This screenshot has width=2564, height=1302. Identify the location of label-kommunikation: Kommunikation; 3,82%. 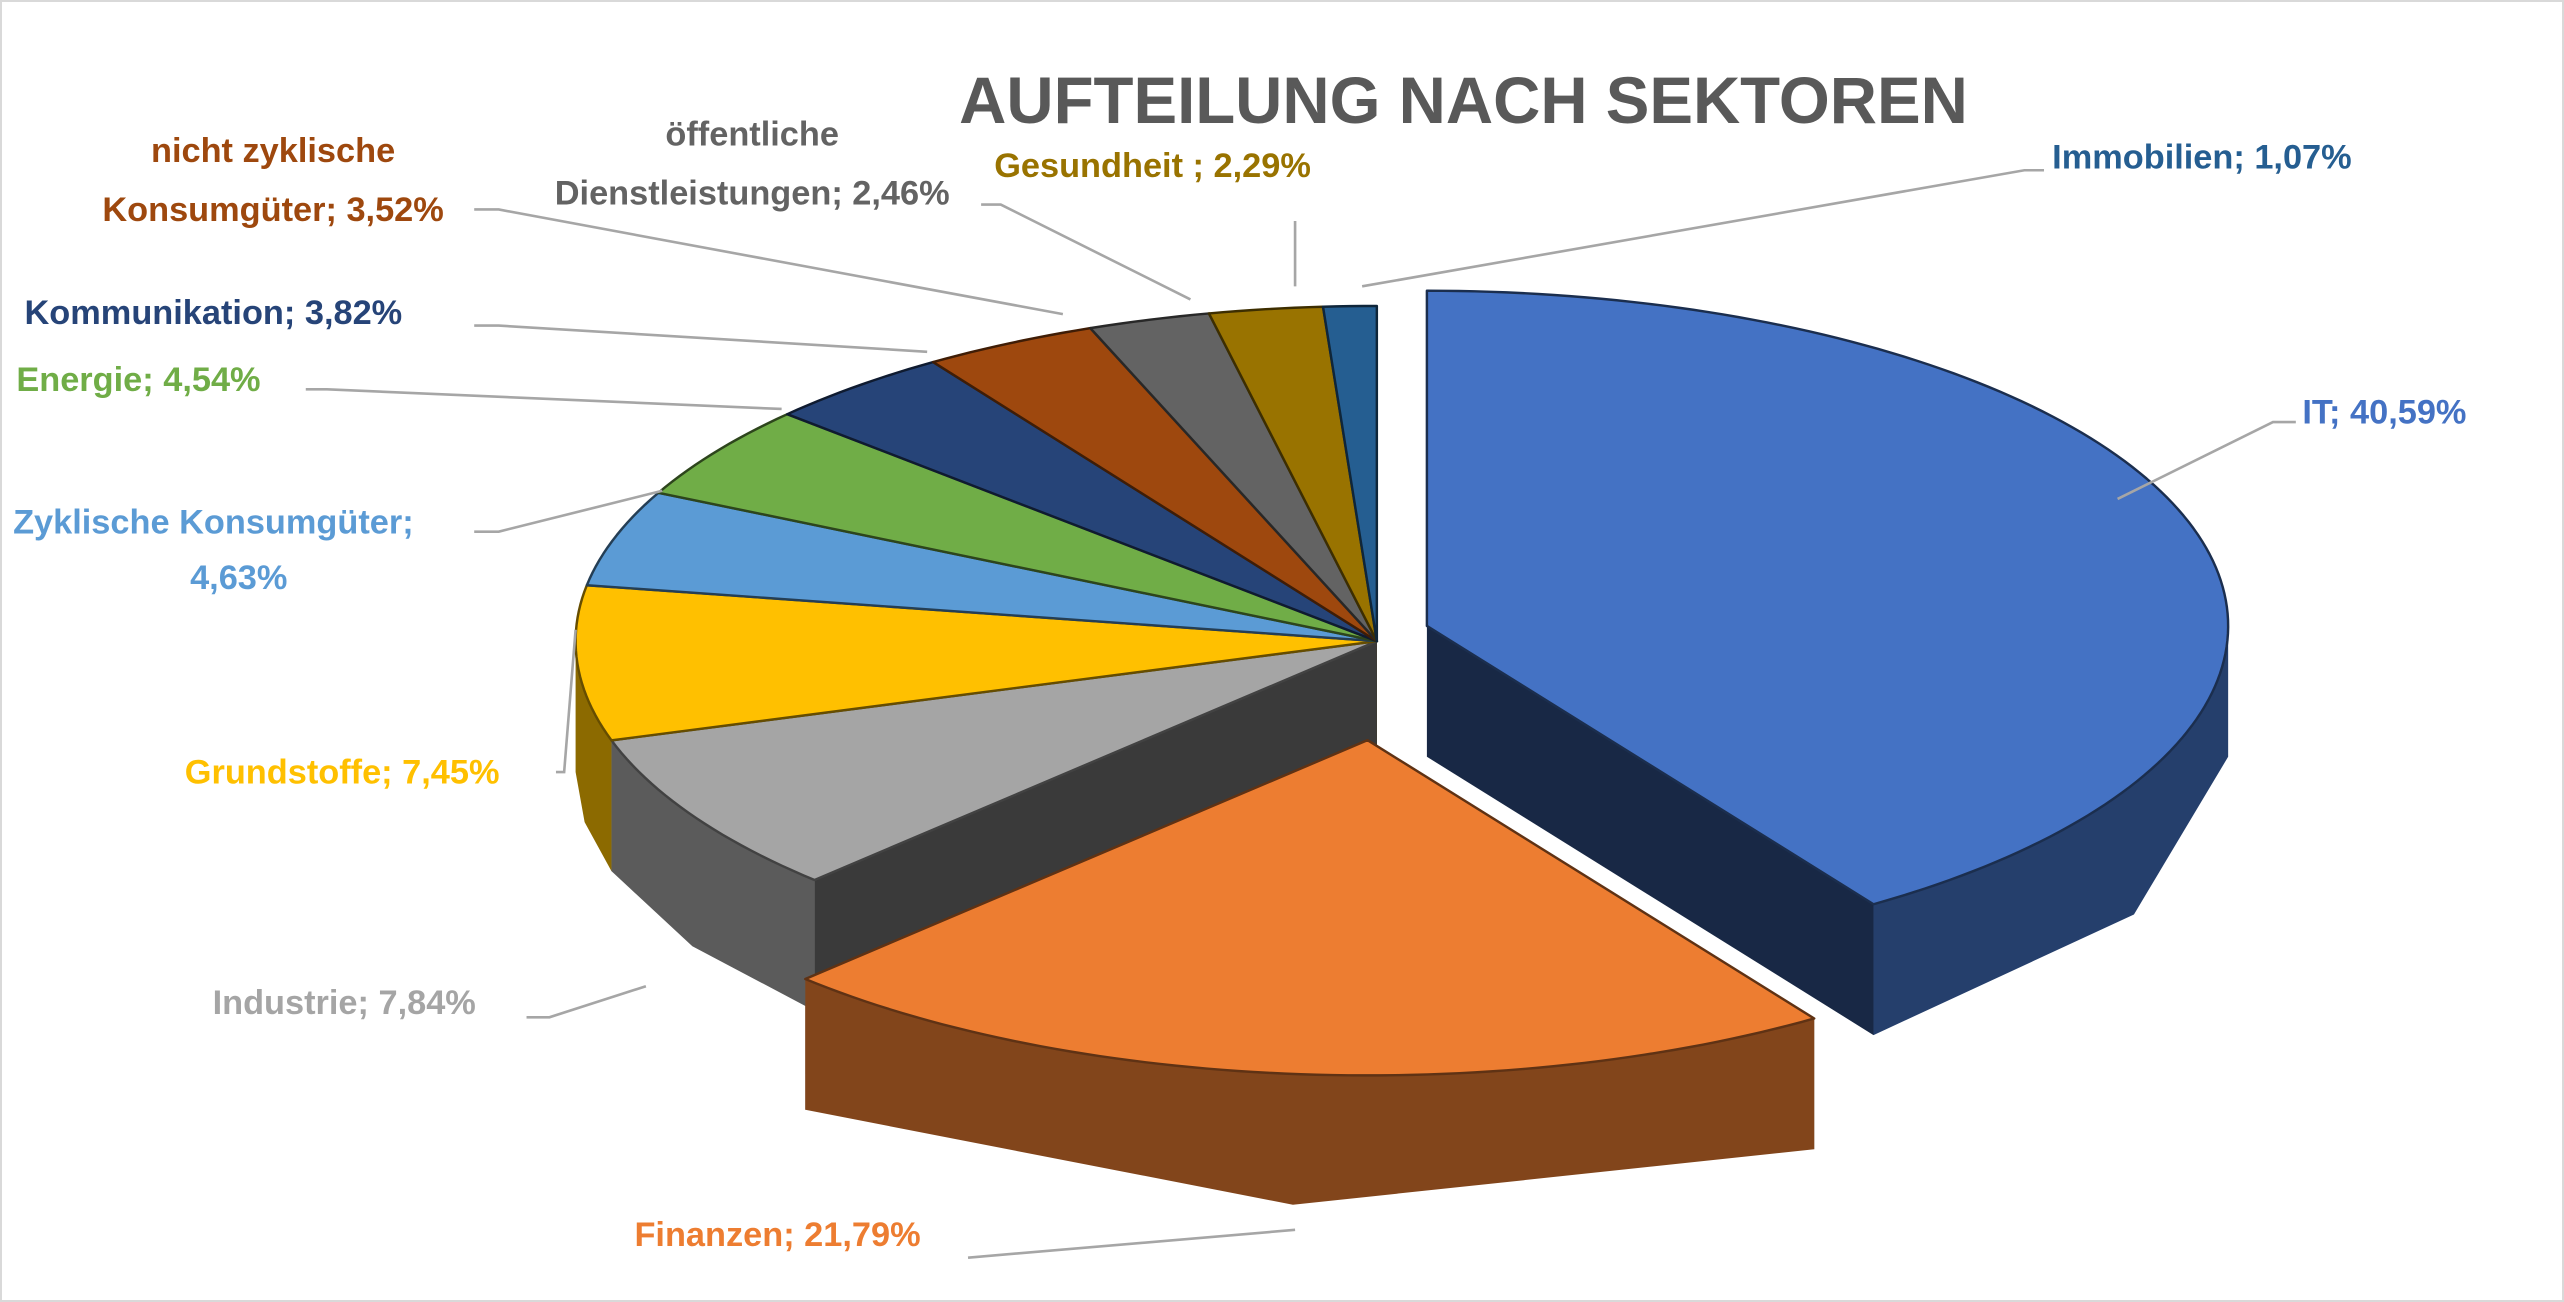
(214, 313).